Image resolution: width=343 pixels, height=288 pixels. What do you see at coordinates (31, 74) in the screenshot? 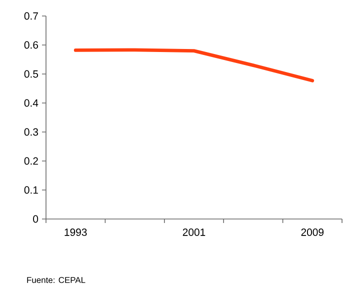
I see `y-tick-label: 0.5` at bounding box center [31, 74].